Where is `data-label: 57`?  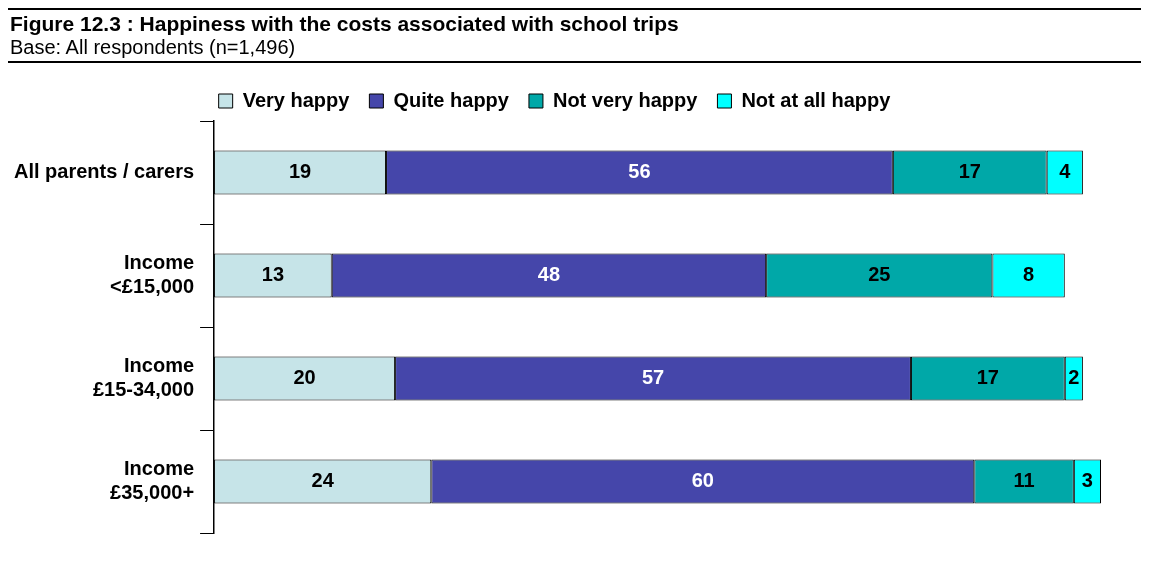
data-label: 57 is located at coordinates (653, 377).